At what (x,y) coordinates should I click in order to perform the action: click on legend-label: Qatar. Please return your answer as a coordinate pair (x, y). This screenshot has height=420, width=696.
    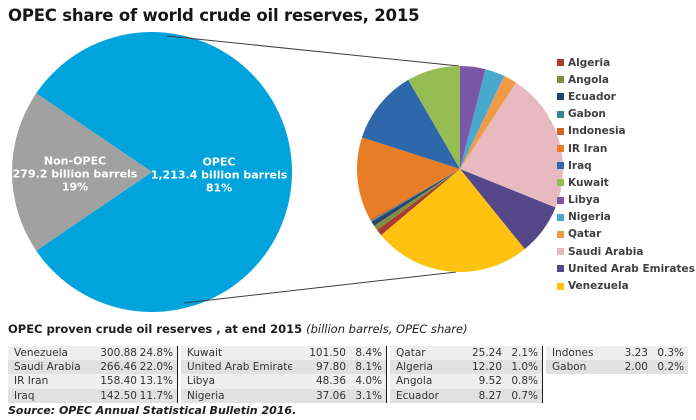
    Looking at the image, I should click on (585, 234).